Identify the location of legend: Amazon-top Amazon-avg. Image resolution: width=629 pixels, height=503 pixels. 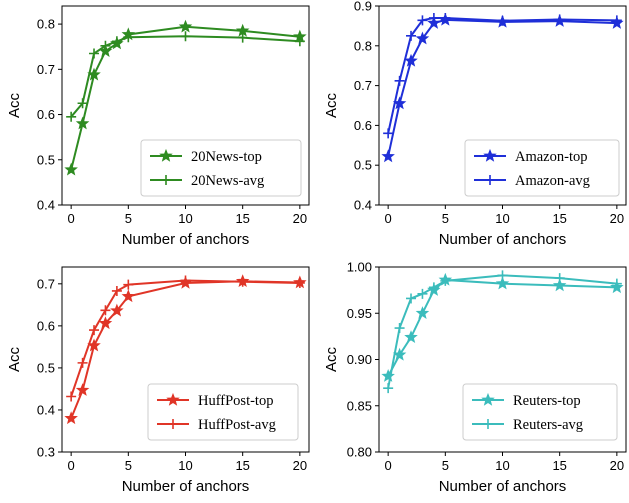
(542, 168).